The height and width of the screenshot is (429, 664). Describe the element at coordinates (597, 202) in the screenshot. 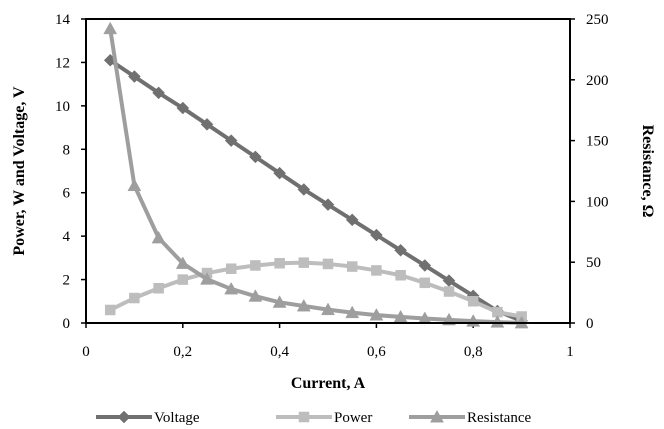

I see `y-right-tick-label: 100` at that location.